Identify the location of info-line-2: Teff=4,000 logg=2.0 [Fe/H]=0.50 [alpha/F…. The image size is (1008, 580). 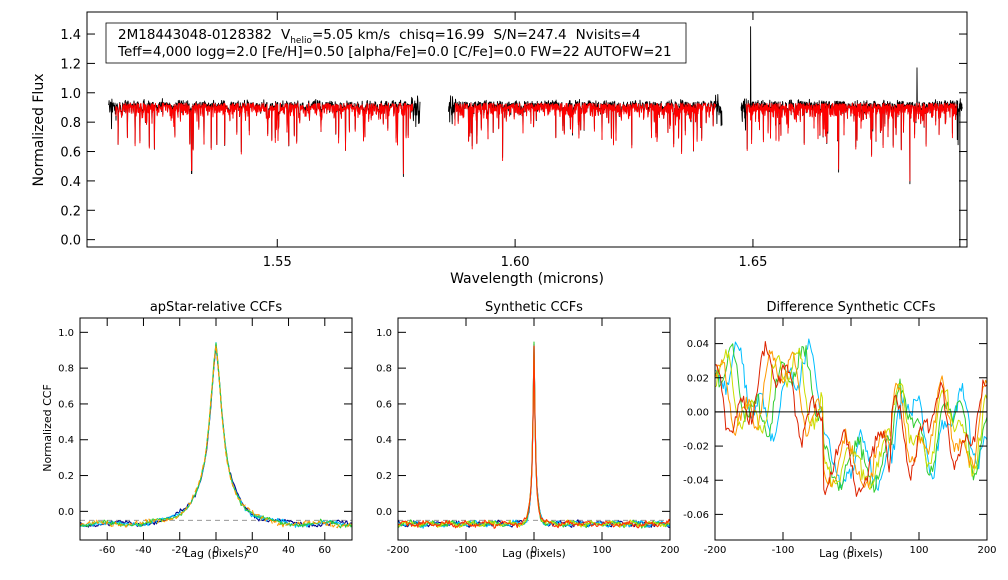
(394, 52).